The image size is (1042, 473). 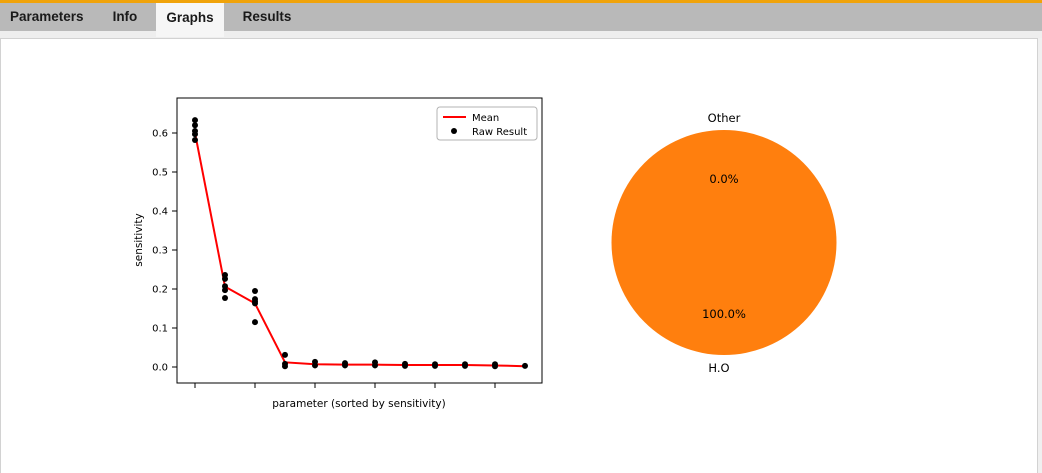 What do you see at coordinates (499, 132) in the screenshot?
I see `legend-label-raw-result: Raw Result` at bounding box center [499, 132].